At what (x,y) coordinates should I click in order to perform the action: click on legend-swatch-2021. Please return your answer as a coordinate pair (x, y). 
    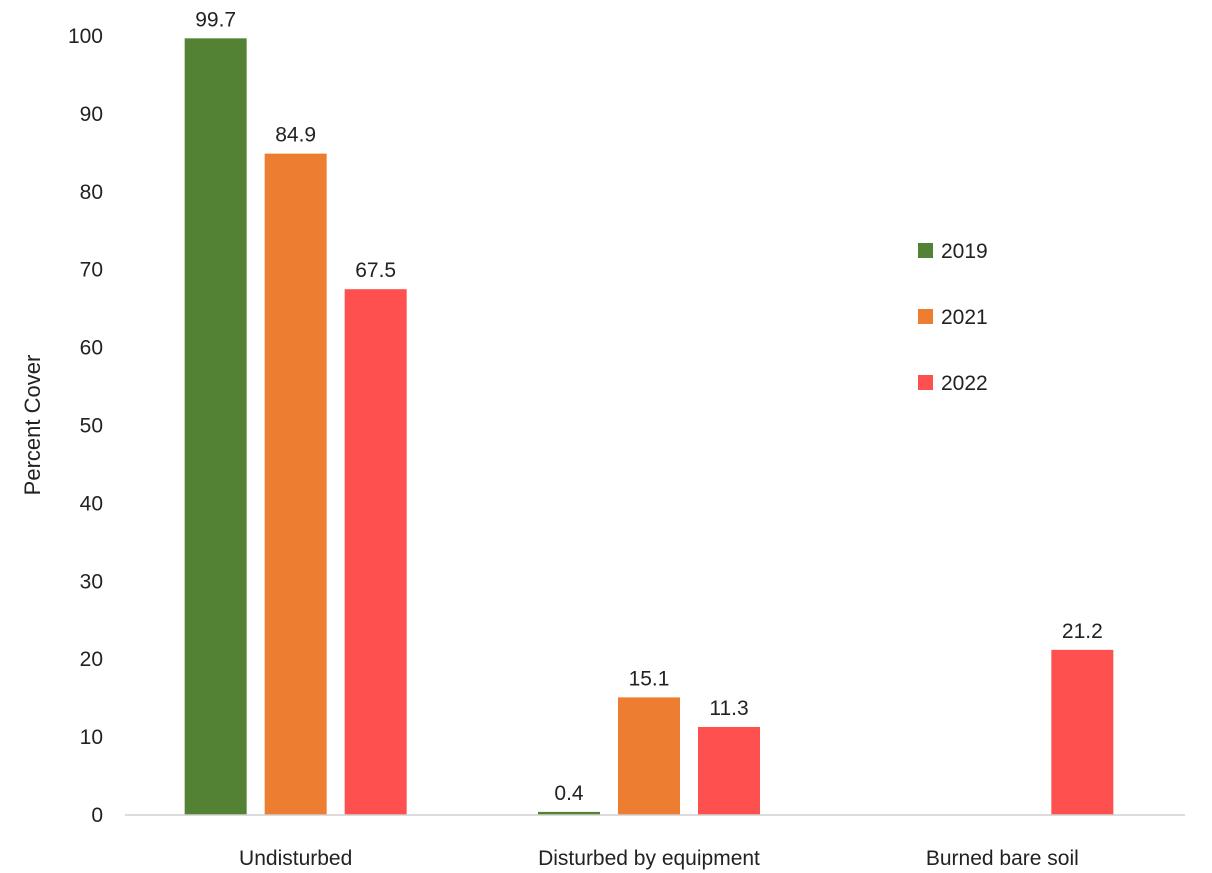
    Looking at the image, I should click on (925, 316).